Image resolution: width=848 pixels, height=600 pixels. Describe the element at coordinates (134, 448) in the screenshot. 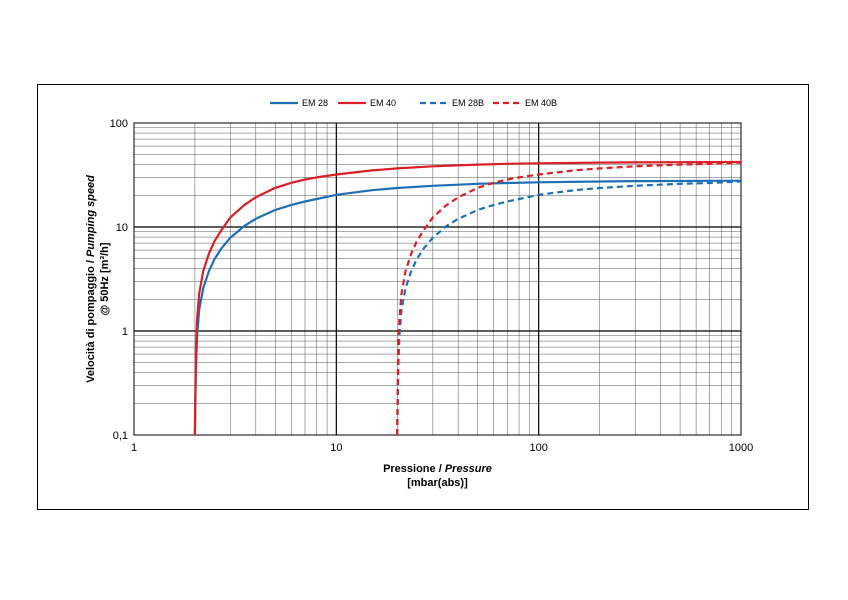

I see `x-tick-label: 1` at that location.